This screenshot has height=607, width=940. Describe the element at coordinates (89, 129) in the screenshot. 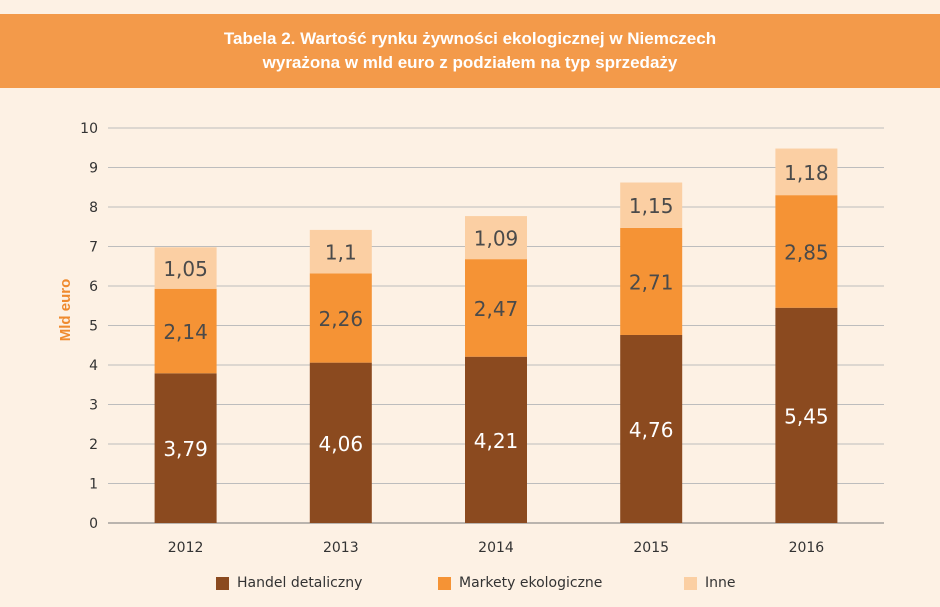

I see `y-tick-label: 10` at that location.